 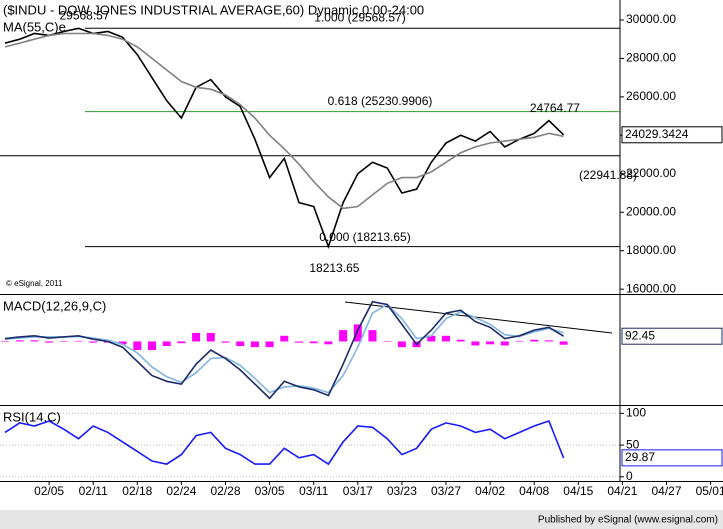 What do you see at coordinates (651, 173) in the screenshot?
I see `y-tick-label: 22000.00` at bounding box center [651, 173].